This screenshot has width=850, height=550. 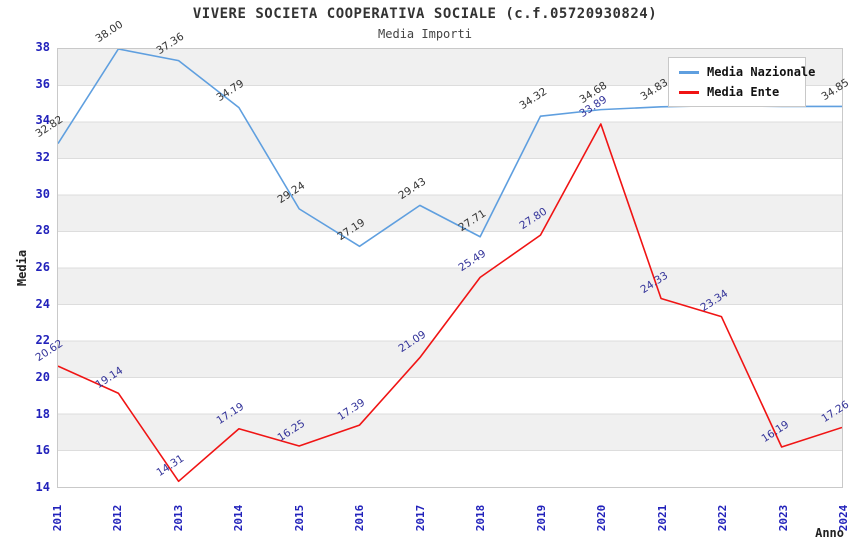 I want to click on y-tick-label: 18, so click(x=42, y=413).